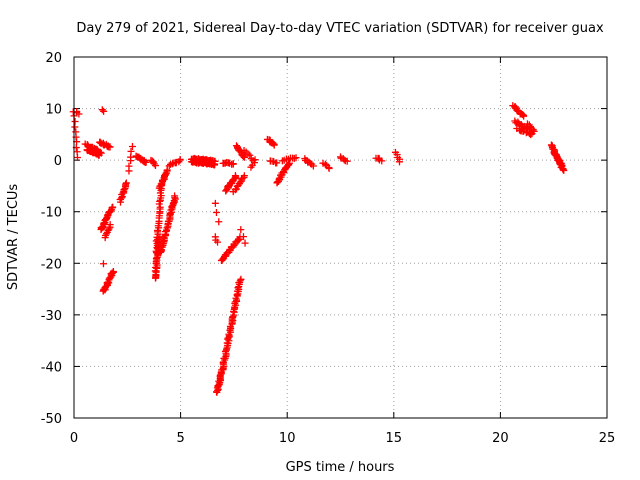 The height and width of the screenshot is (480, 640). I want to click on y-tick-label: -20, so click(51, 264).